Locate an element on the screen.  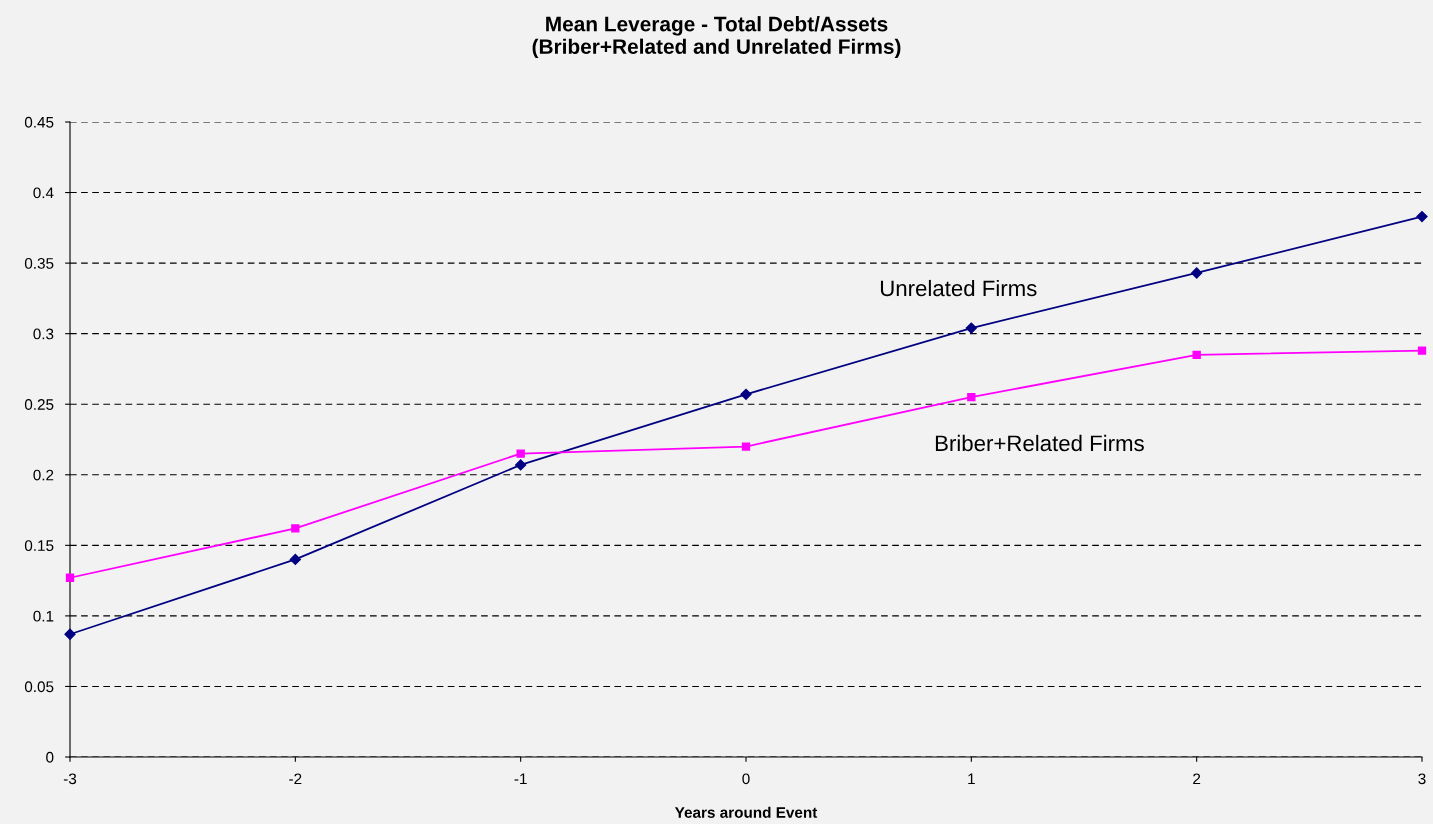
series-label: Briber+Related Firms is located at coordinates (1039, 443).